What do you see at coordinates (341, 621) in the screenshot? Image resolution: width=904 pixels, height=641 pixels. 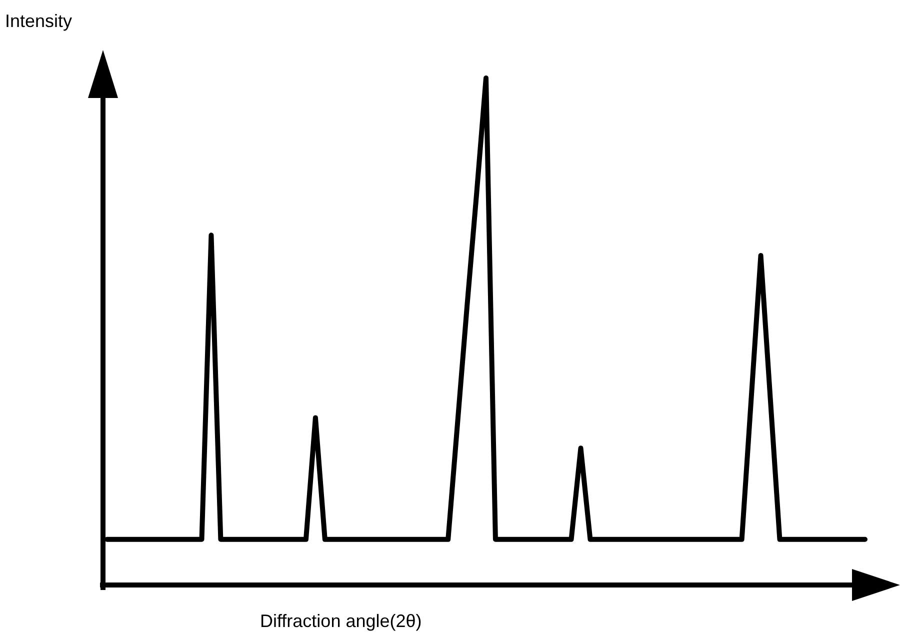 I see `x-axis-title: Diffraction angle(2θ)` at bounding box center [341, 621].